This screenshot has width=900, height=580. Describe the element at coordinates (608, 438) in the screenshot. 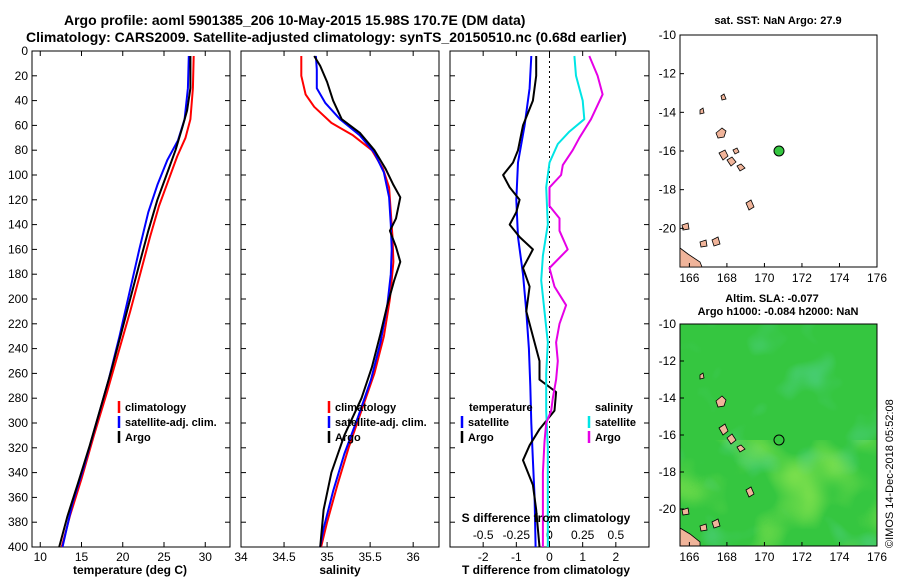

I see `legend-s-argo-label: Argo` at that location.